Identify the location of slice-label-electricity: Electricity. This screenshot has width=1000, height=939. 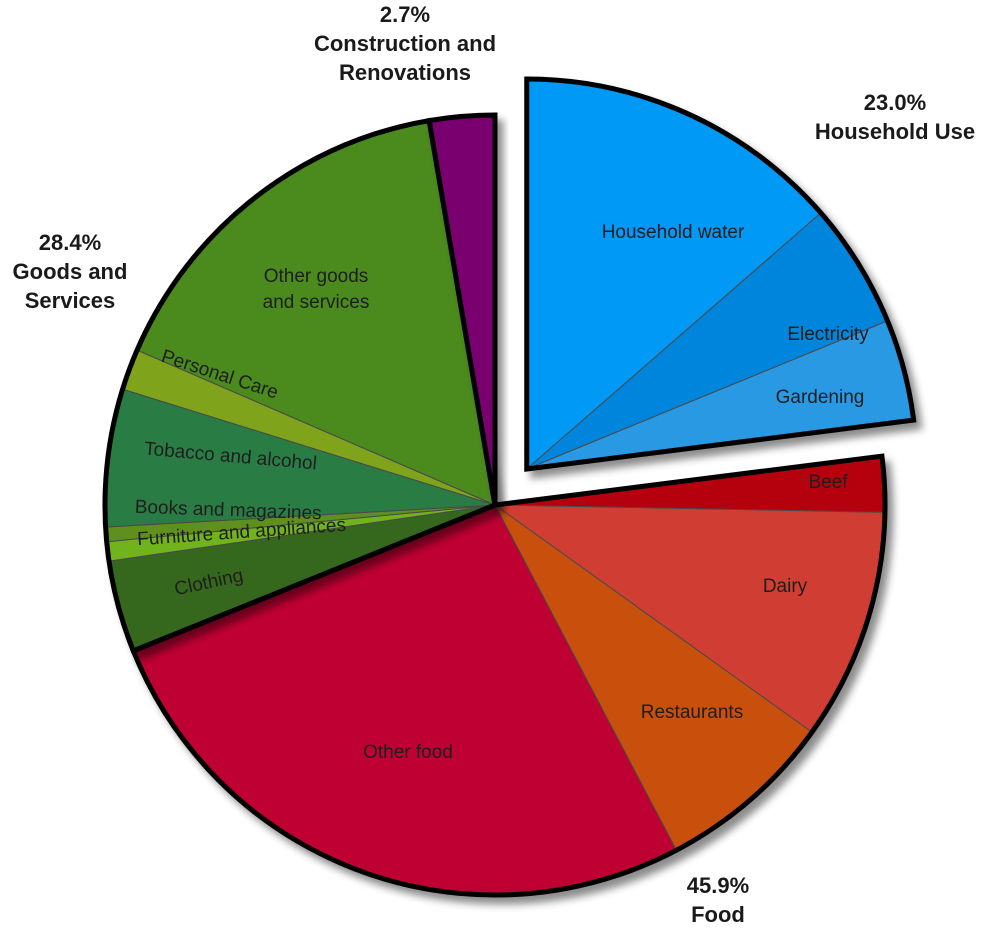
(828, 334).